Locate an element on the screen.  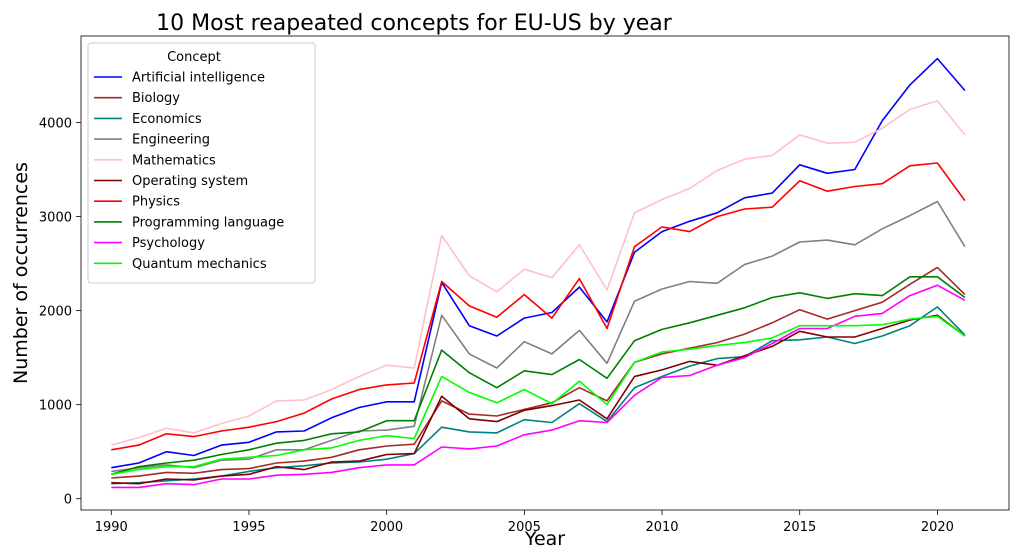
legend-label-operating-system: Operating system is located at coordinates (190, 181).